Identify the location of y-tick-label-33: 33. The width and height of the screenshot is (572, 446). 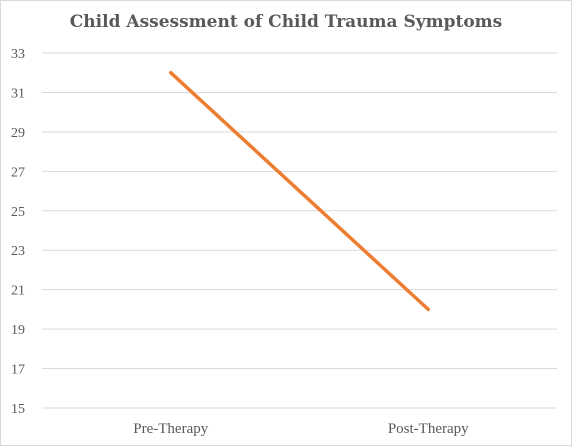
(18, 54).